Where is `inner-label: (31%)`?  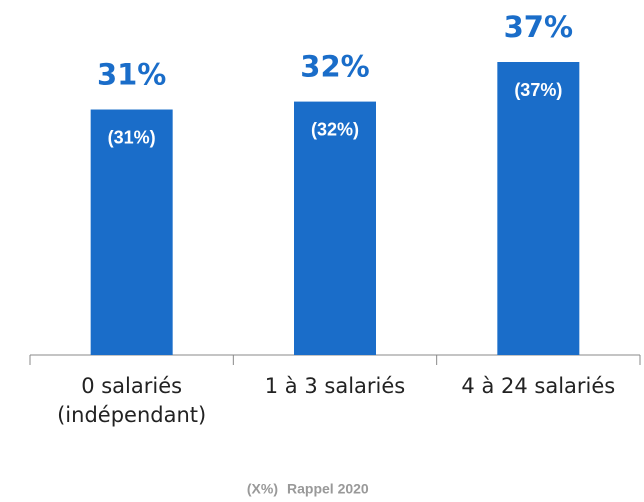
inner-label: (31%) is located at coordinates (132, 137).